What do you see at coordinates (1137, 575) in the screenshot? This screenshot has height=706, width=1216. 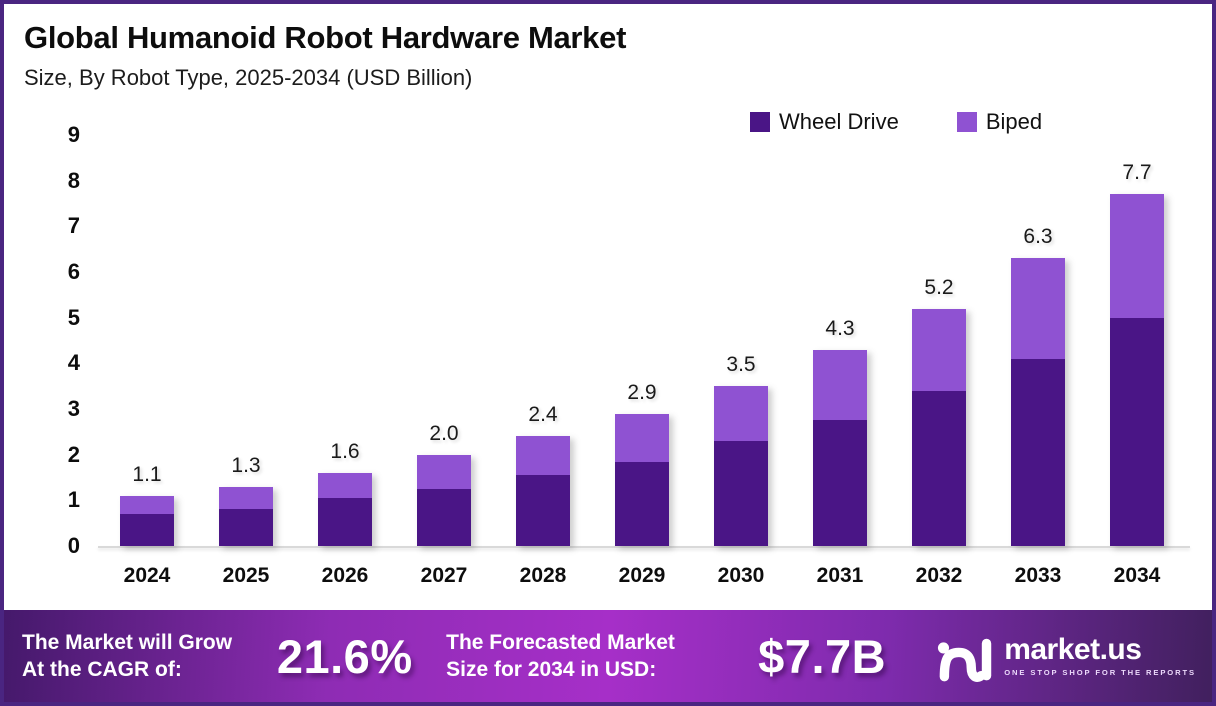 I see `x-tick-label-2034: 2034` at bounding box center [1137, 575].